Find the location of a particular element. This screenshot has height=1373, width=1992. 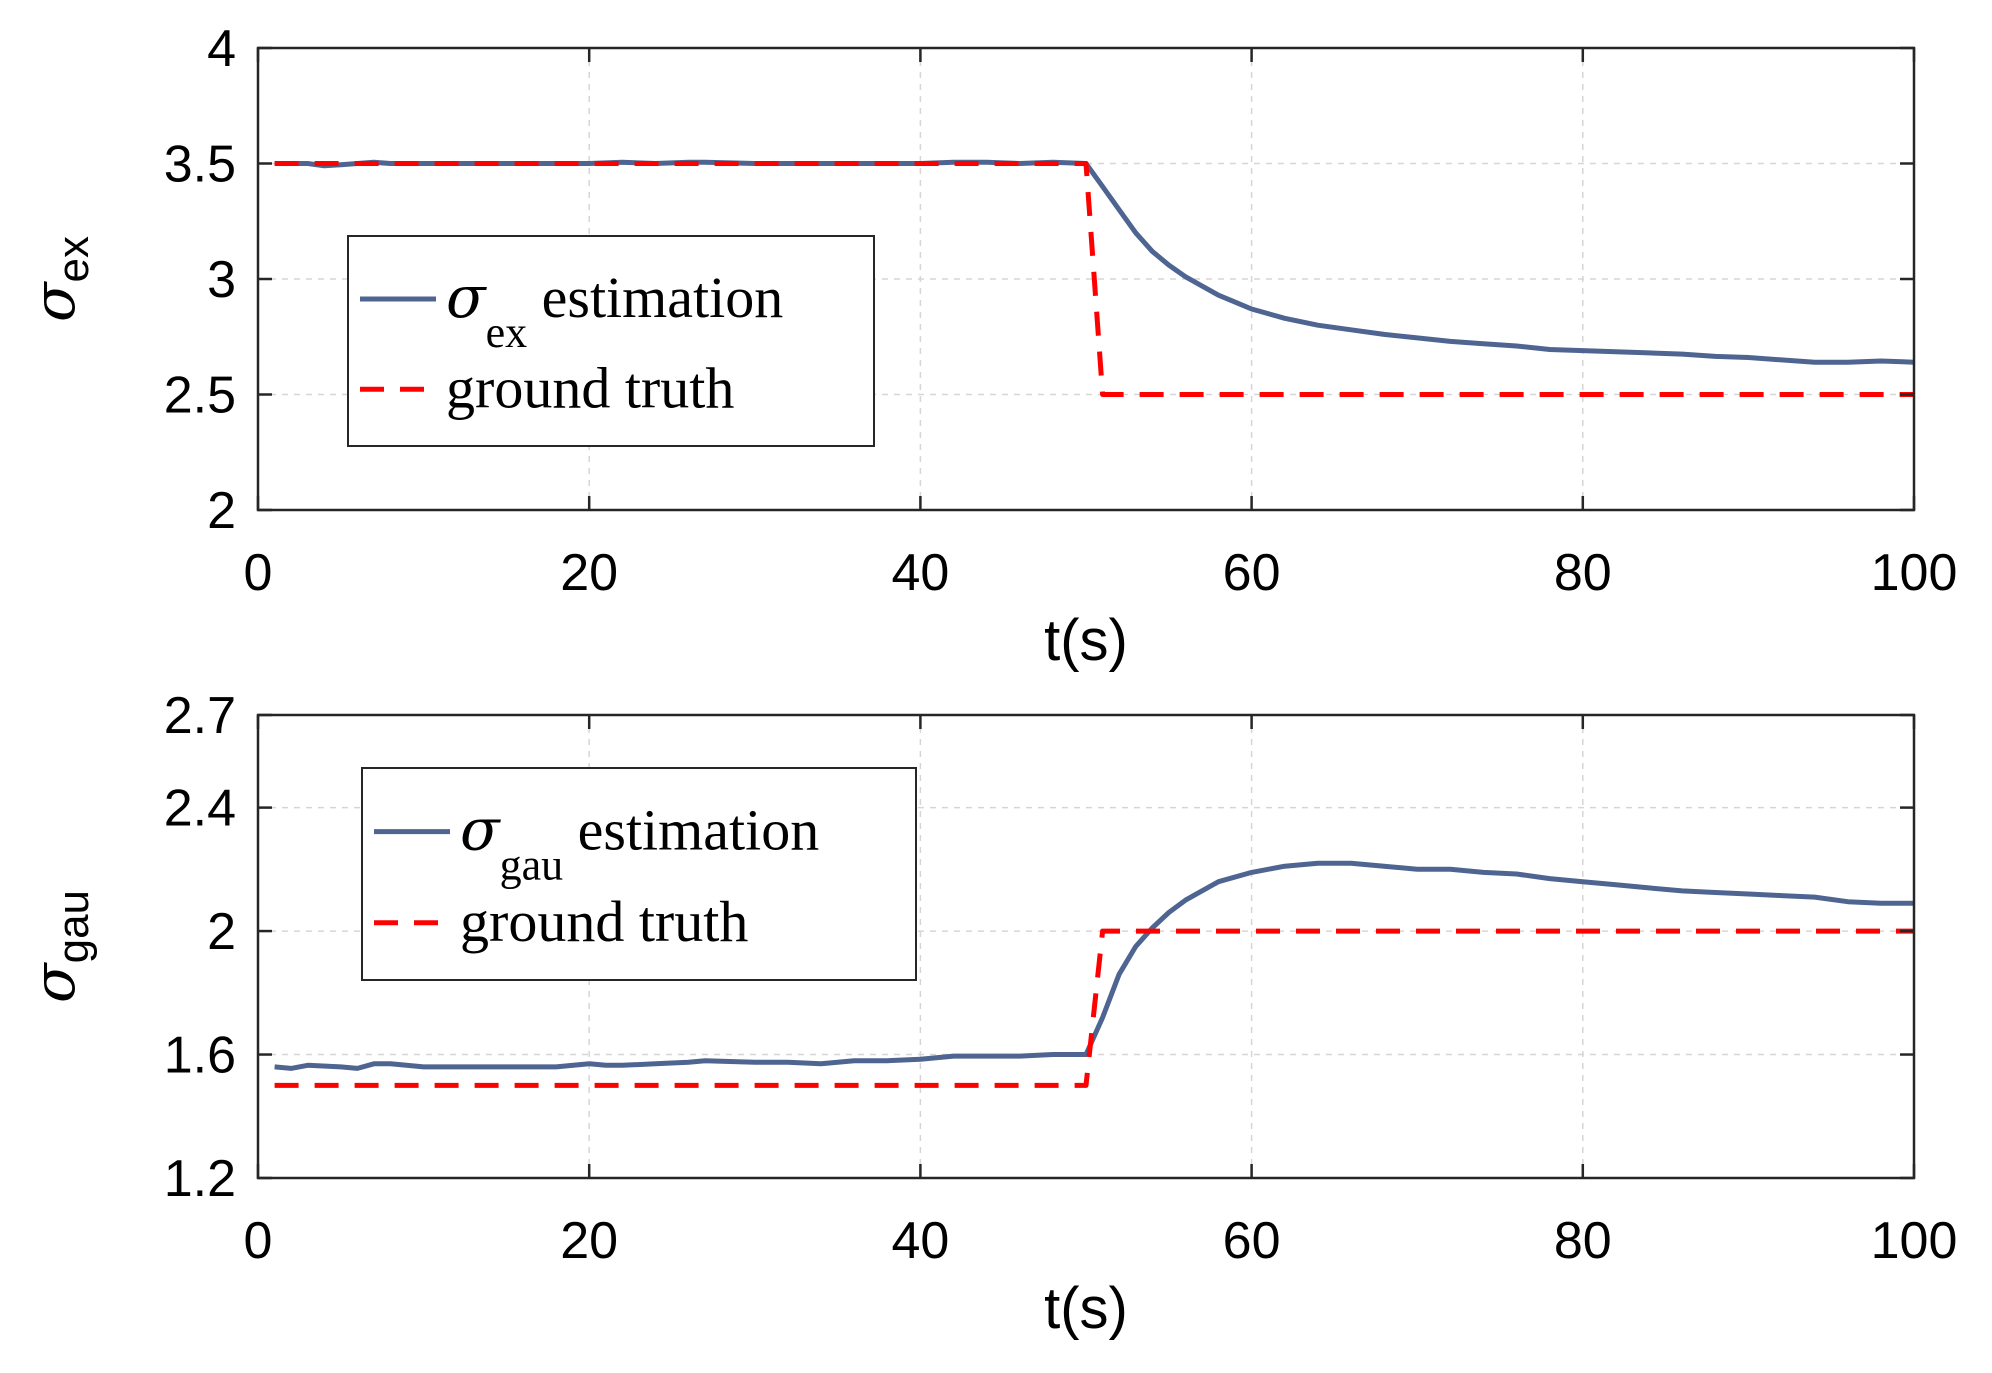

y-tick-label-2: 3 is located at coordinates (221, 280).